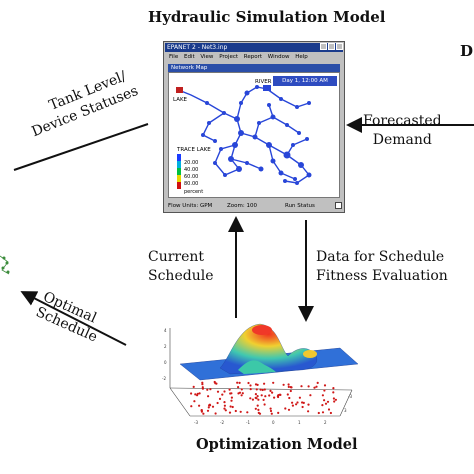  What do you see at coordinates (179, 171) in the screenshot?
I see `legend-swatch-green` at bounding box center [179, 171].